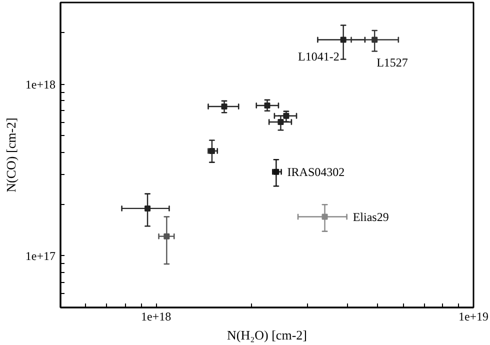 This screenshot has width=490, height=345. What do you see at coordinates (40, 255) in the screenshot?
I see `y-tick-label: 1e+17` at bounding box center [40, 255].